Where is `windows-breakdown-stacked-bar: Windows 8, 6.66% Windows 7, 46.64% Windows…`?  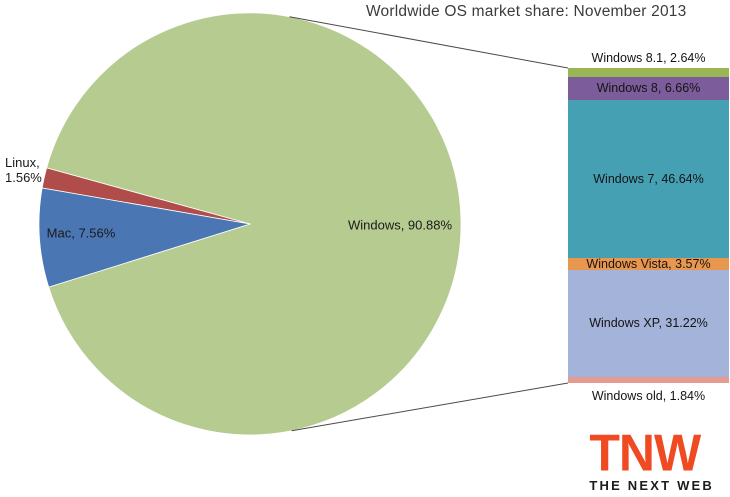 windows-breakdown-stacked-bar: Windows 8, 6.66% Windows 7, 46.64% Windows… is located at coordinates (648, 225).